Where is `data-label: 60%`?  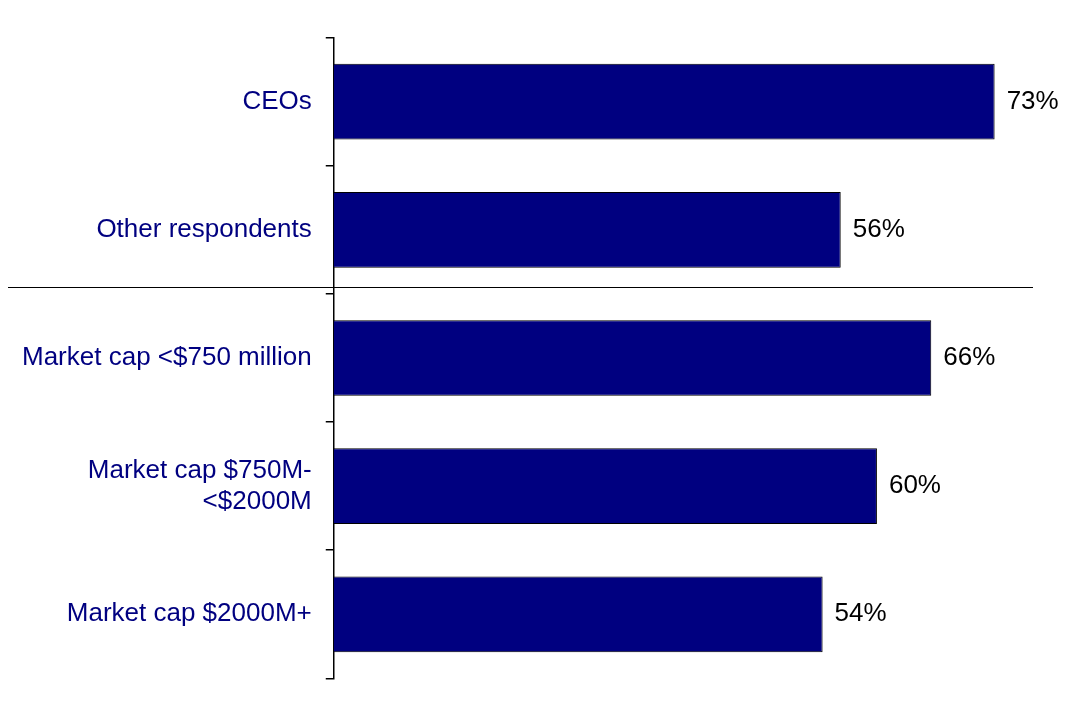 data-label: 60% is located at coordinates (914, 484).